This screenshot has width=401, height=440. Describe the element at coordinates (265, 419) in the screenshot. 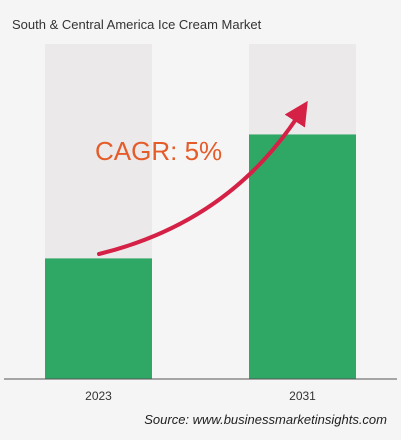

I see `source-note: Source: www.businessmarketinsights.com` at that location.